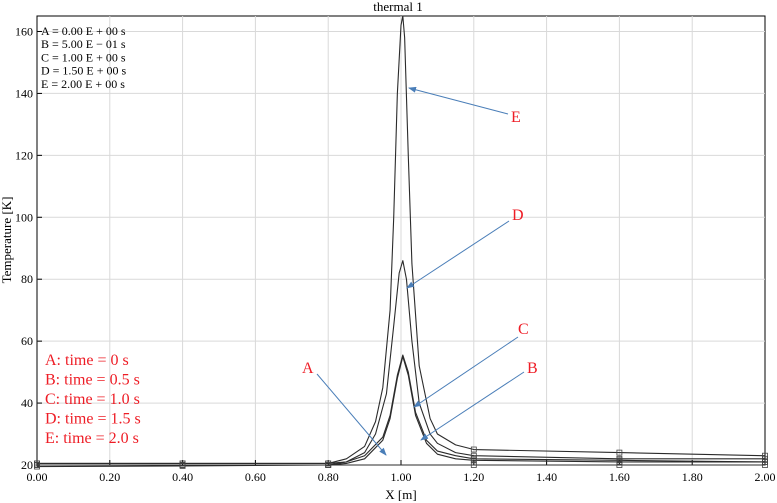 Image resolution: width=777 pixels, height=503 pixels. Describe the element at coordinates (351, 414) in the screenshot. I see `arrow-a` at that location.